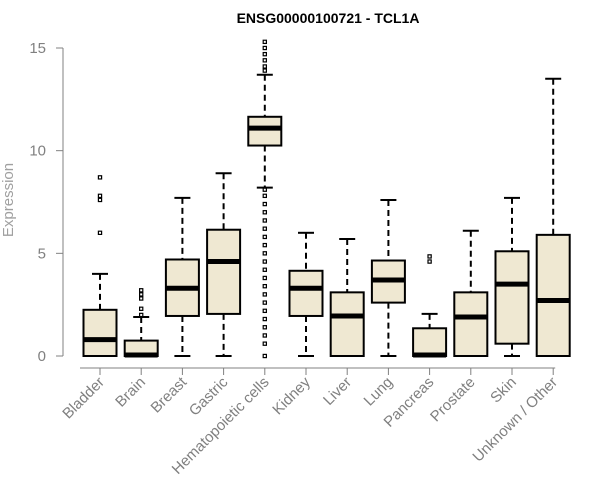 This screenshot has width=600, height=500. What do you see at coordinates (379, 392) in the screenshot?
I see `x-tick-label: Lung` at bounding box center [379, 392].